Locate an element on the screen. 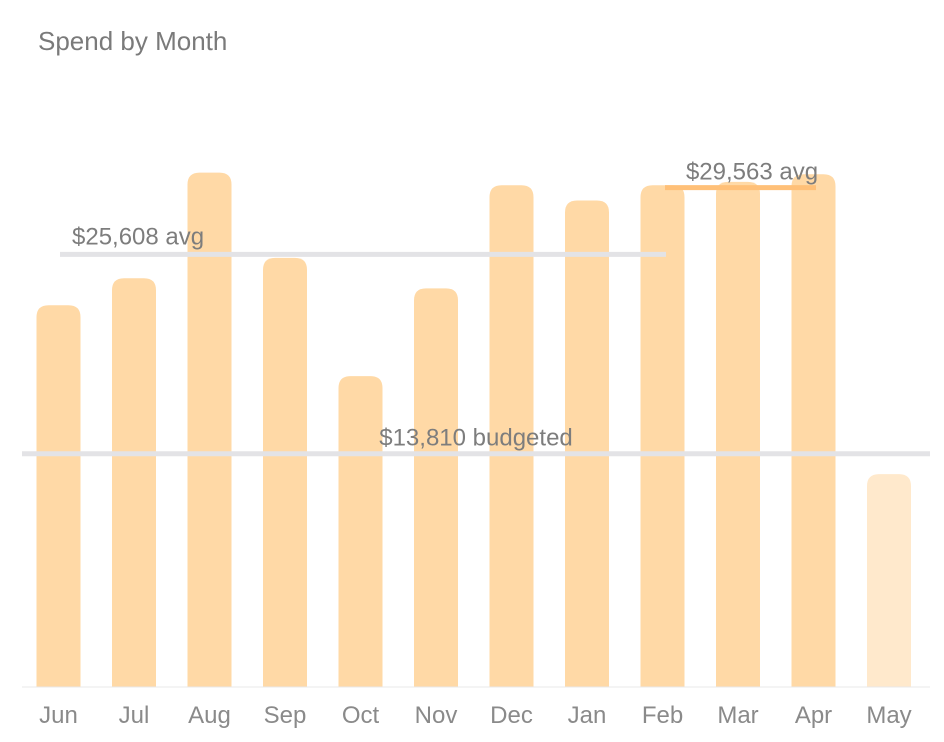  bar-nov is located at coordinates (436, 487).